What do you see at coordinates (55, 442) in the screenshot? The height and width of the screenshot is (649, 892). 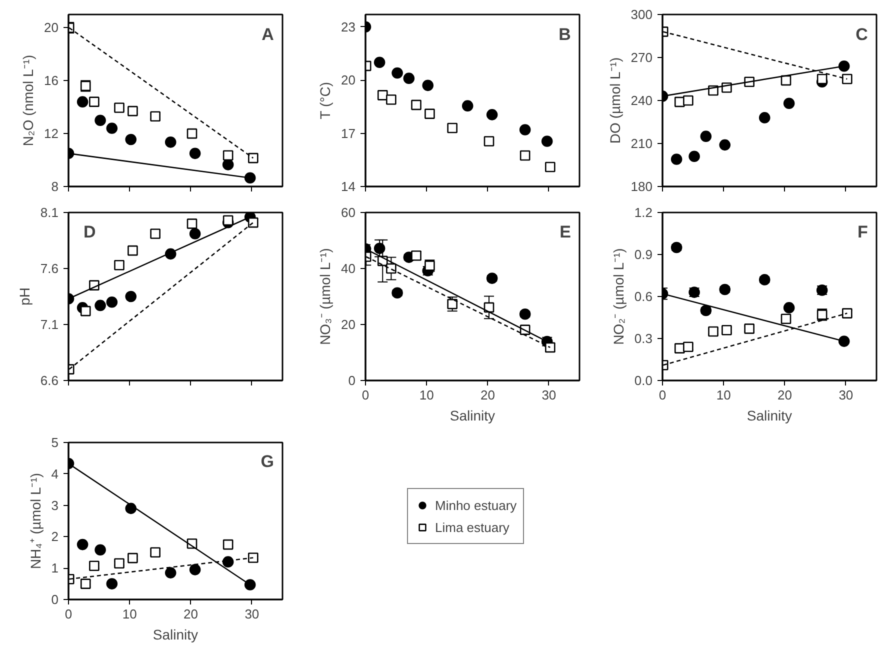 I see `y-tick-label: 5` at bounding box center [55, 442].